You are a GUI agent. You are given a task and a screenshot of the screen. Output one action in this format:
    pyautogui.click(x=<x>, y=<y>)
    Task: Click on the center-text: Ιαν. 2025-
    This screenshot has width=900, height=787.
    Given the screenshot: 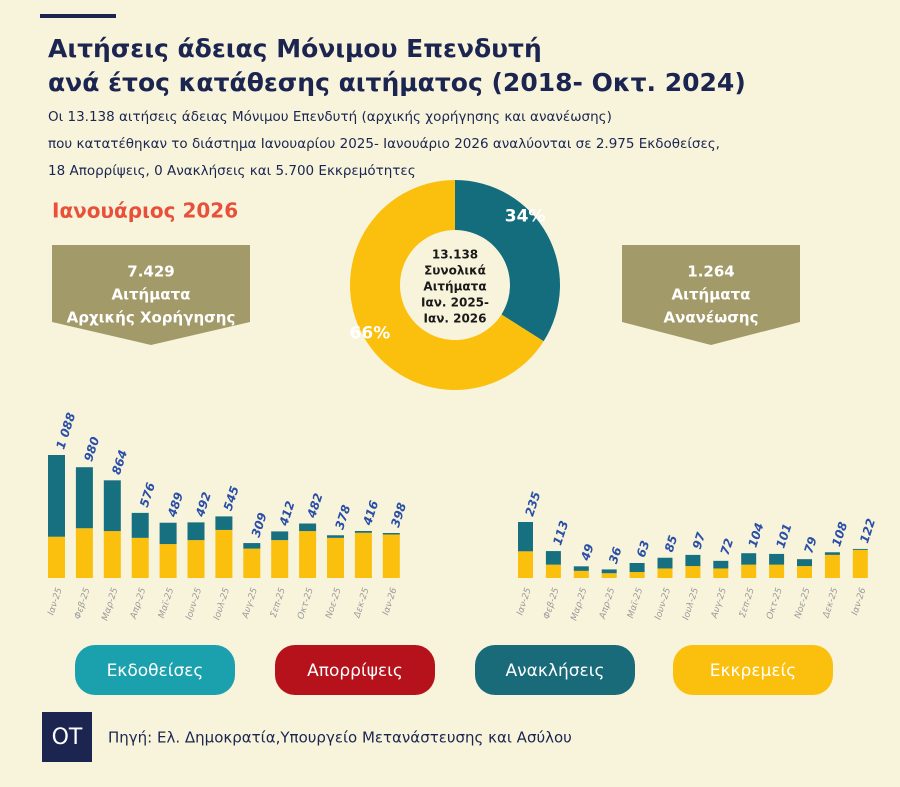 What is the action you would take?
    pyautogui.click(x=455, y=303)
    